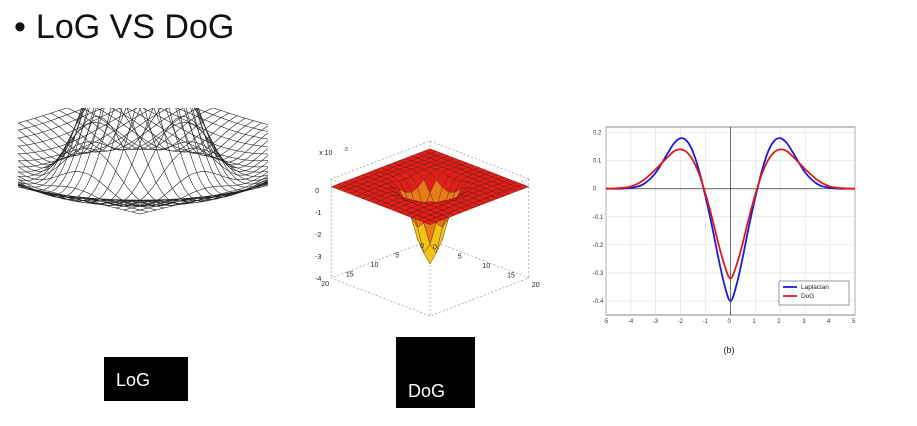  I want to click on log-label-box: LoG, so click(146, 379).